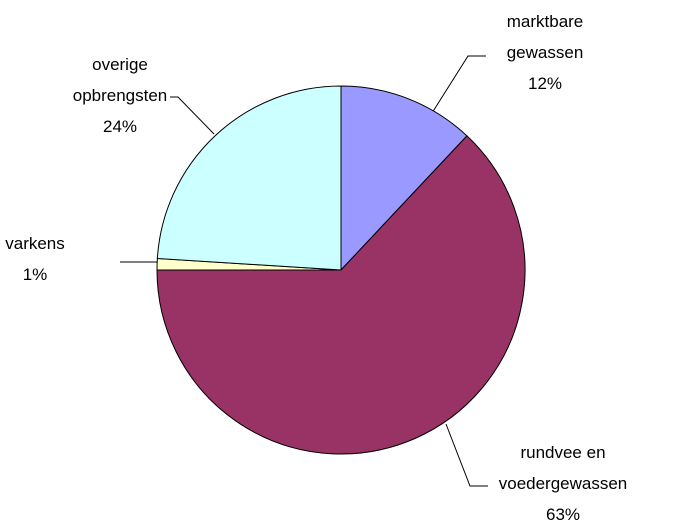 Image resolution: width=673 pixels, height=522 pixels. Describe the element at coordinates (545, 83) in the screenshot. I see `value-label: 12%` at that location.